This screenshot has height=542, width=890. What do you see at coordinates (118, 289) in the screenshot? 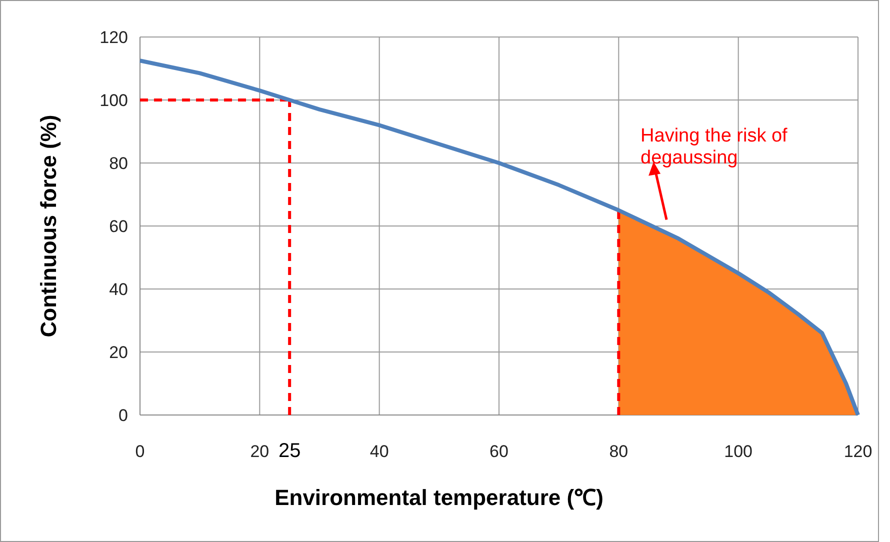
I see `y-tick-label: 40` at bounding box center [118, 289].